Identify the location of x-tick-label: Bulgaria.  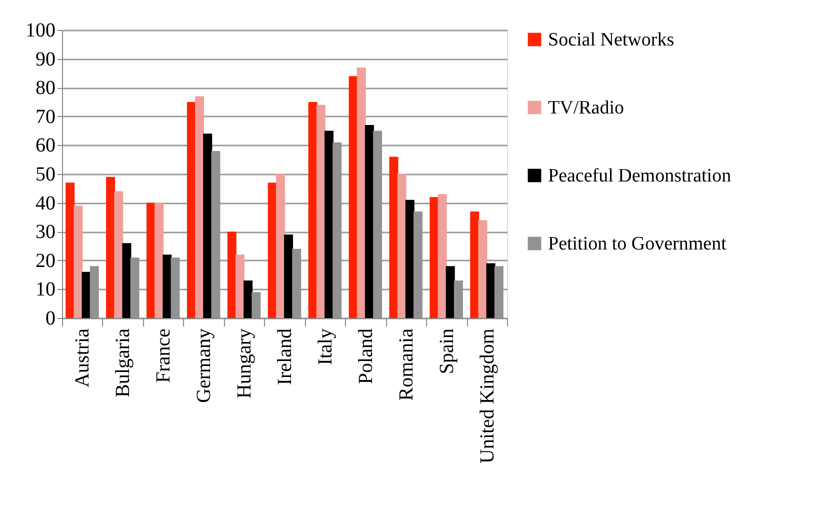
(123, 363).